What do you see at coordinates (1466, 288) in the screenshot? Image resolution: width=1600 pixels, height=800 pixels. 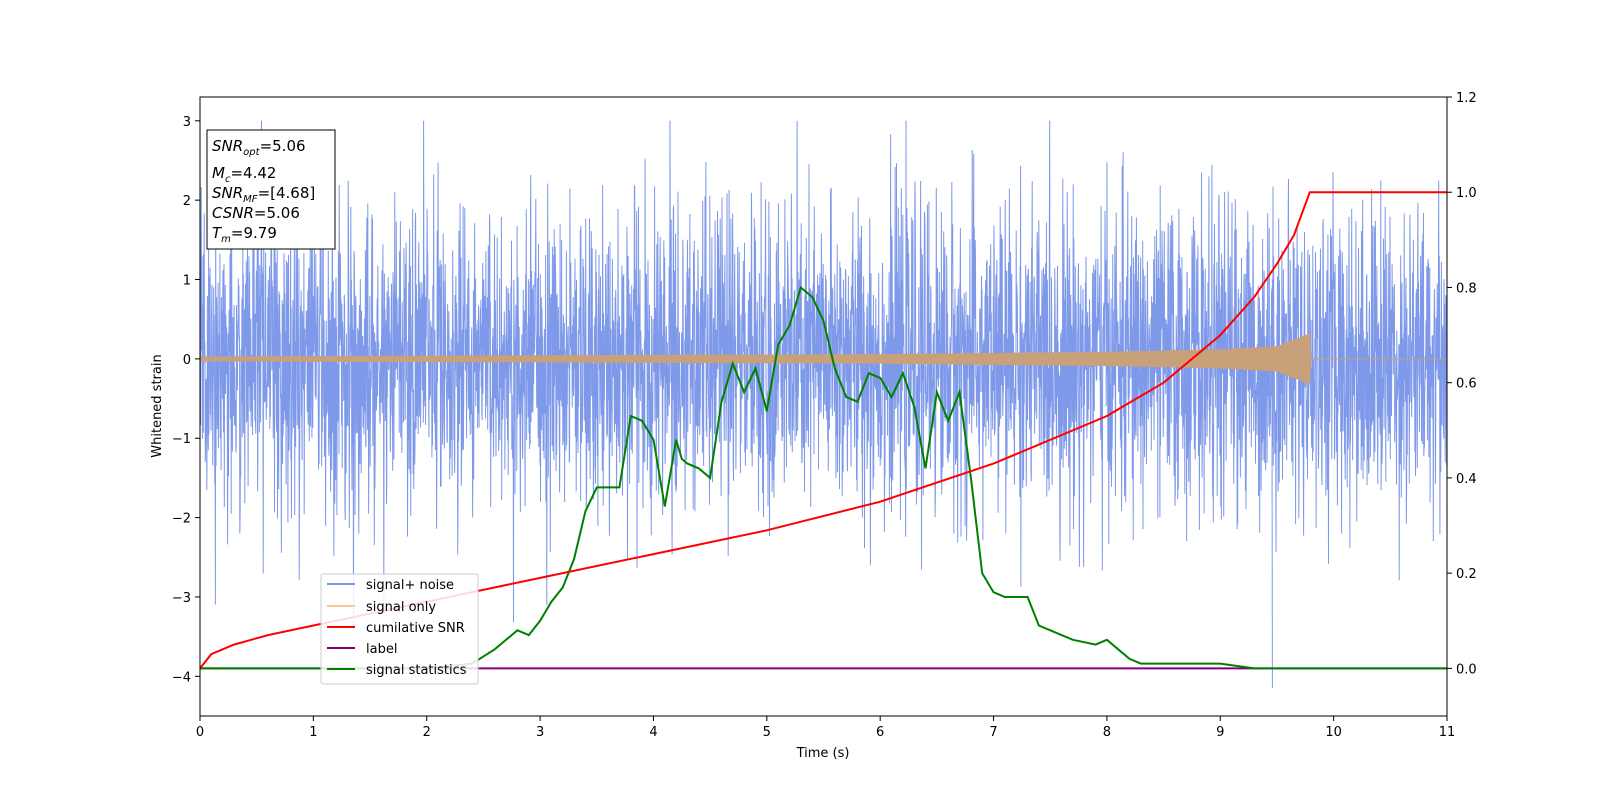 I see `y2-tick-label-2: 0.8` at bounding box center [1466, 288].